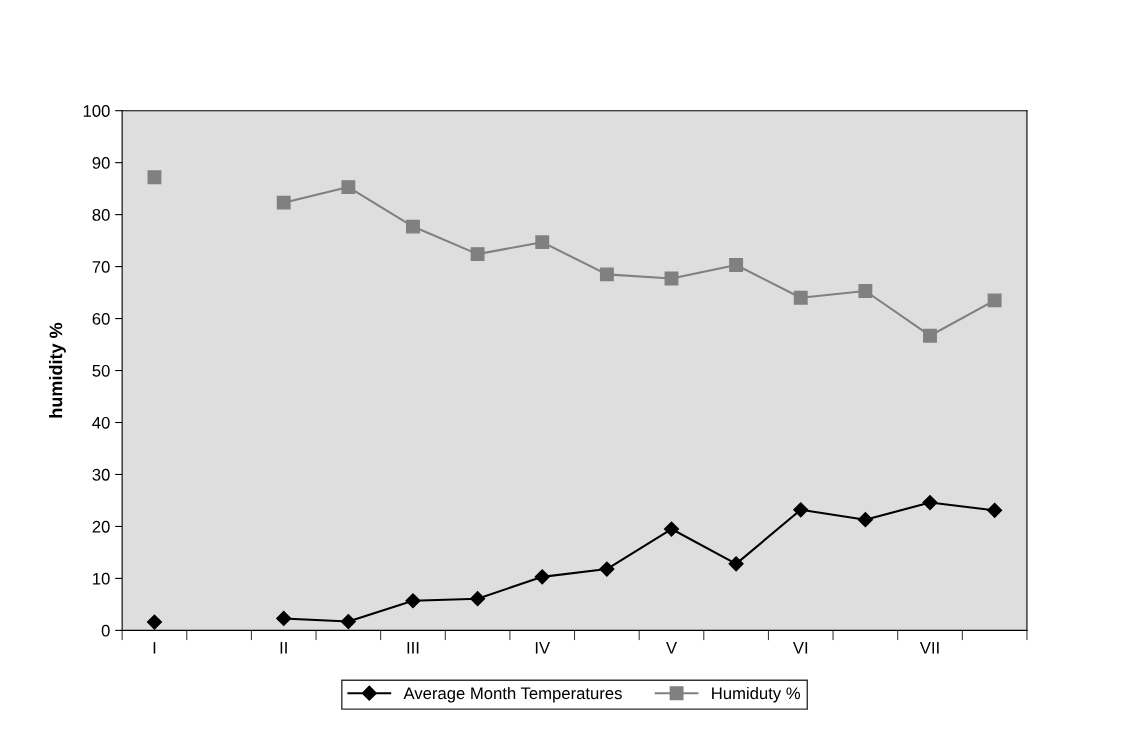  I want to click on x-tick-label: IV, so click(543, 648).